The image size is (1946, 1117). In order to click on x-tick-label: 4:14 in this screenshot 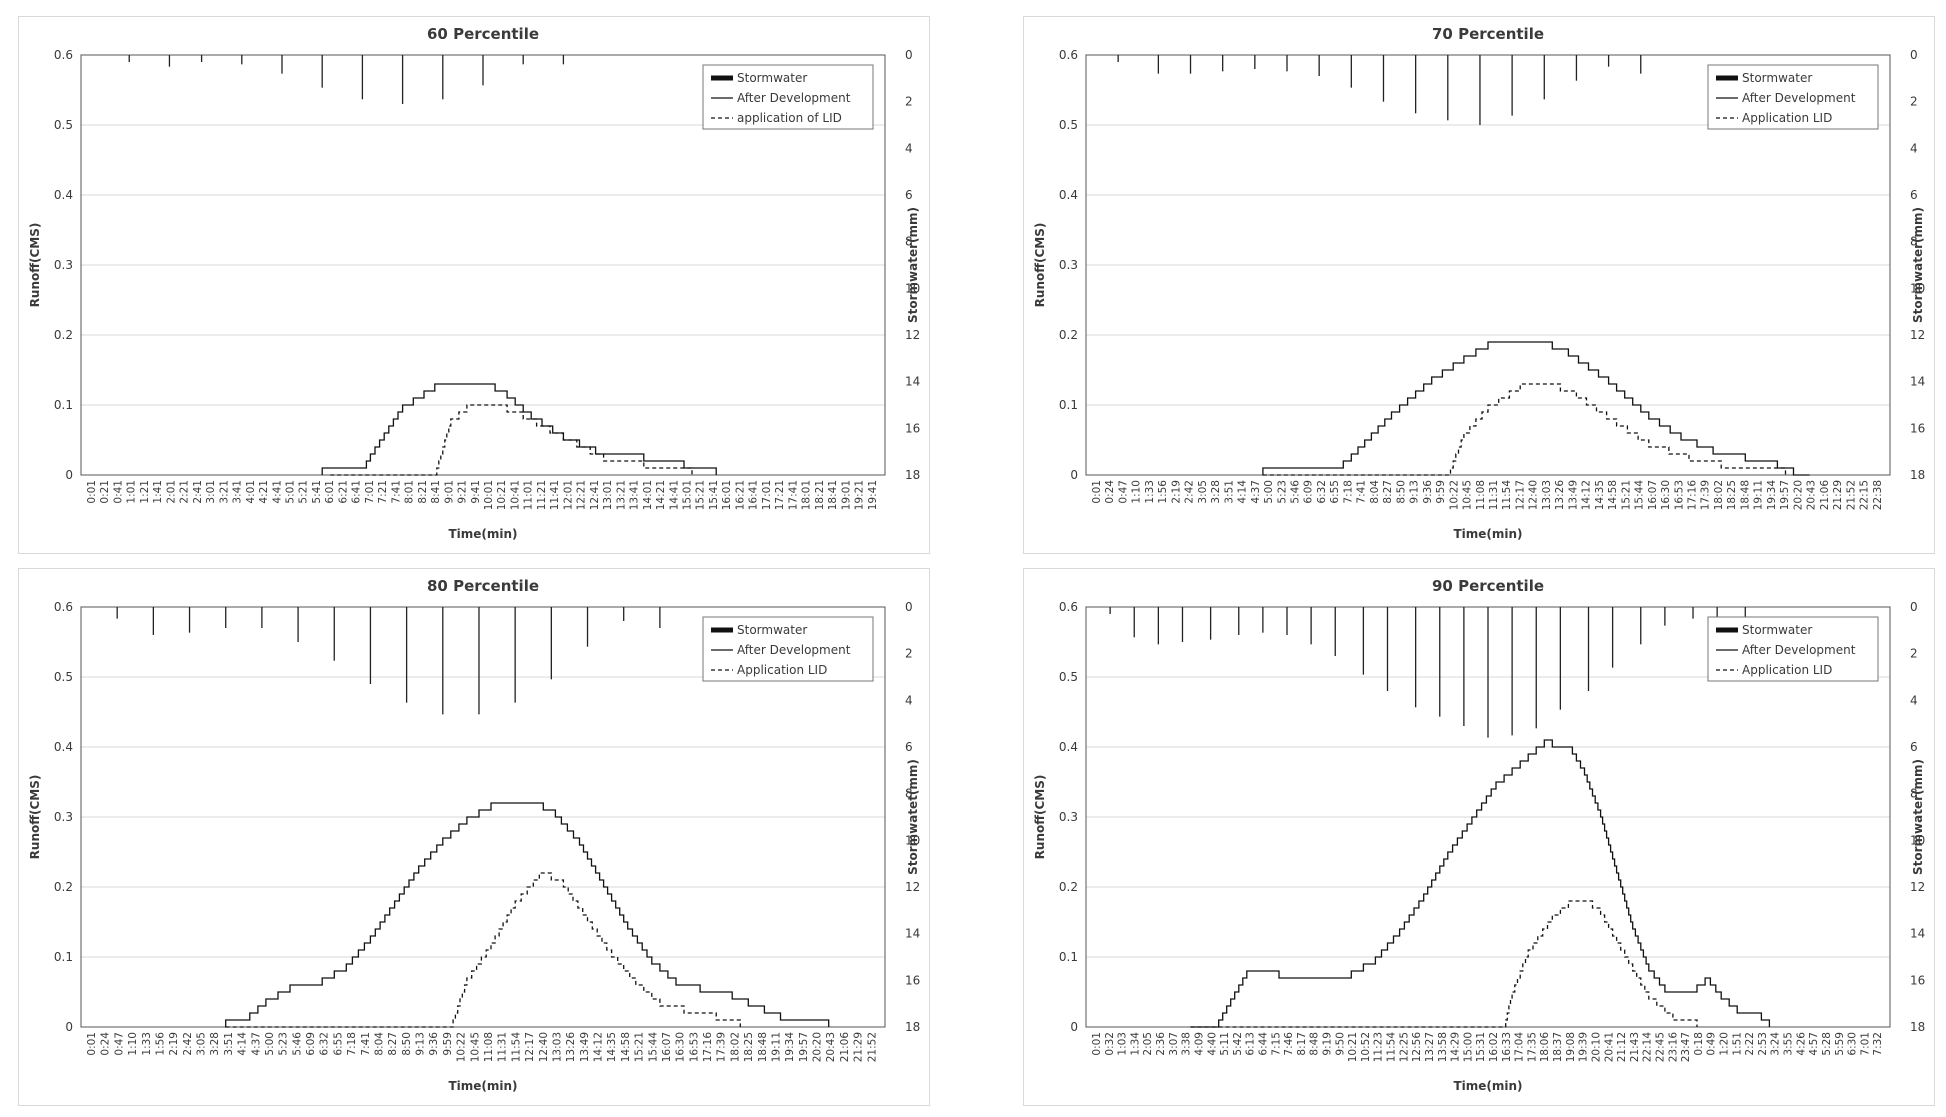, I will do `click(1243, 492)`.